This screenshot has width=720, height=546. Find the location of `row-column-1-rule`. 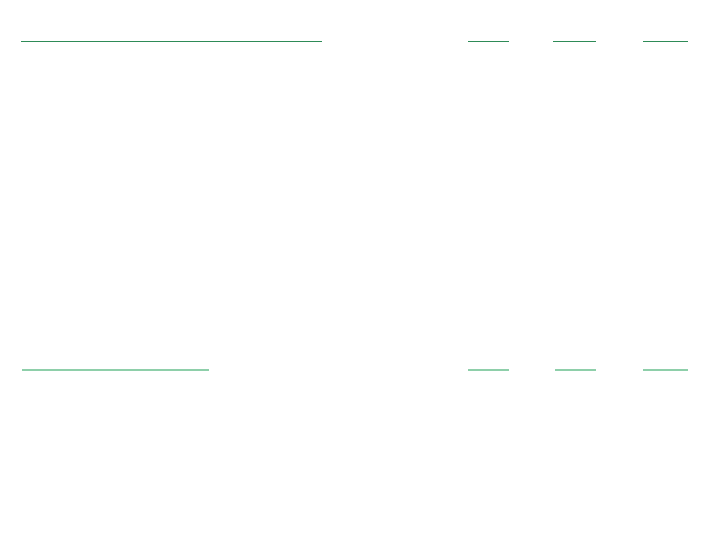

row-column-1-rule is located at coordinates (116, 370).